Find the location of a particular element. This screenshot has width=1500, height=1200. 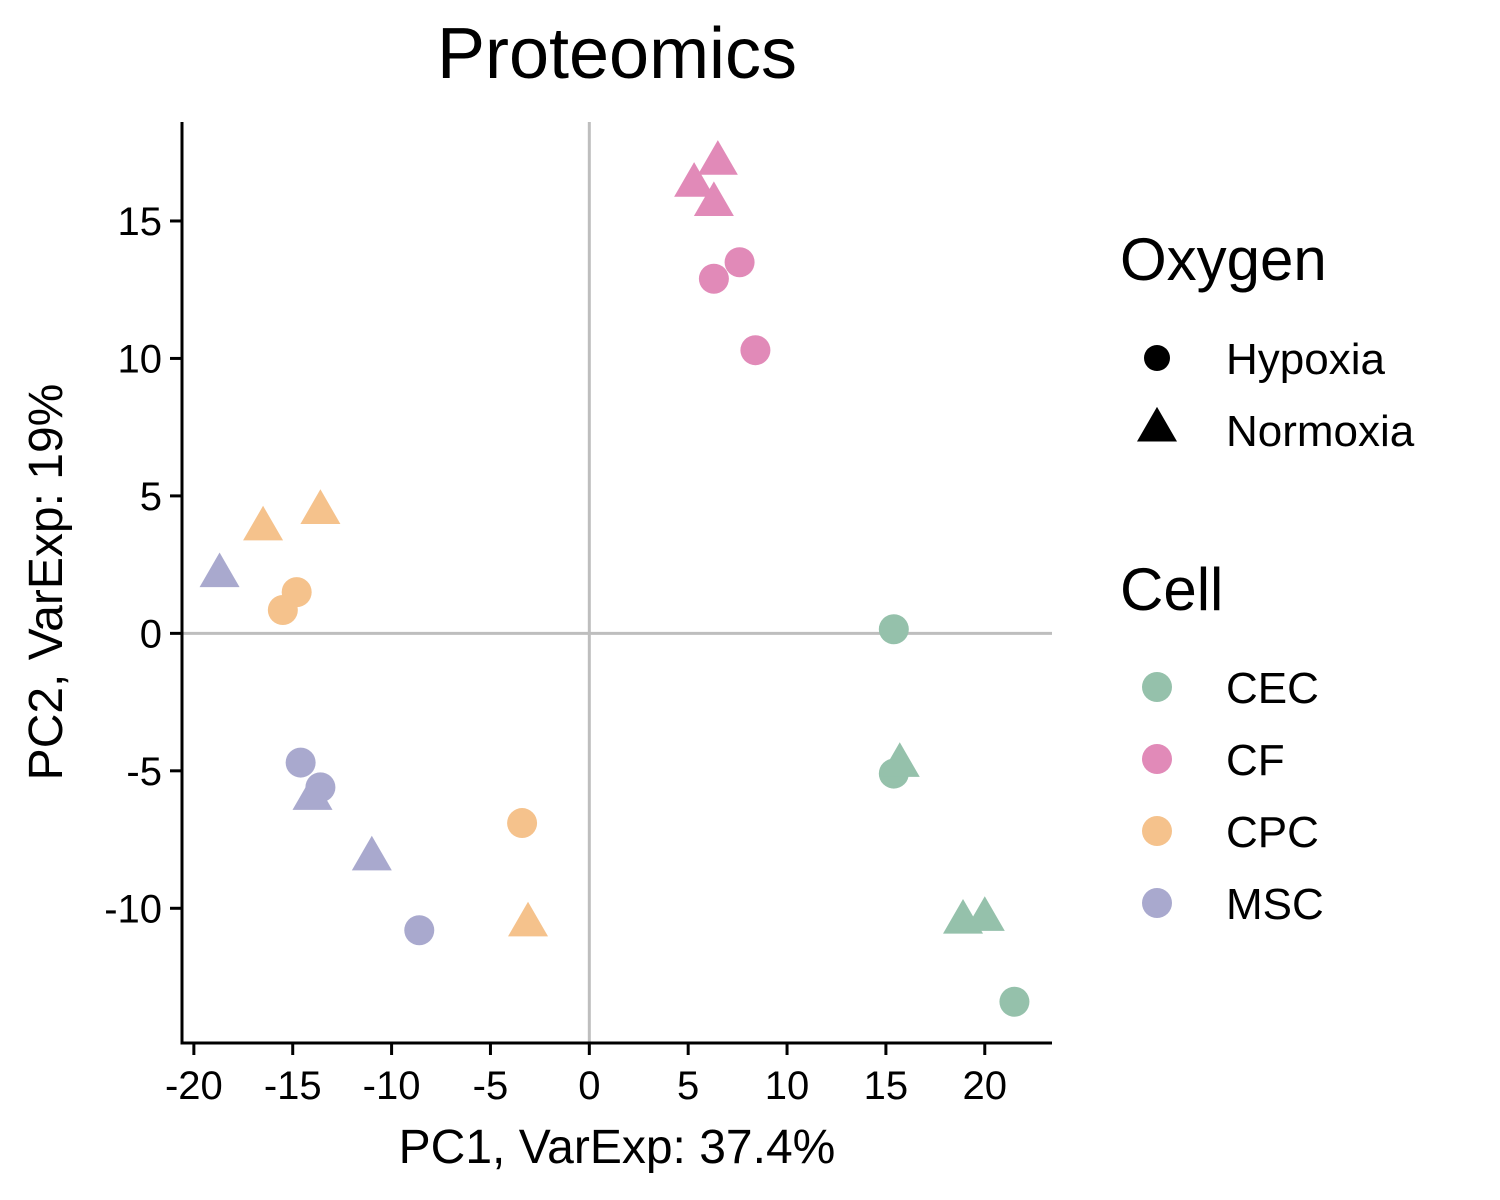

chart-title: Proteomics is located at coordinates (617, 54).